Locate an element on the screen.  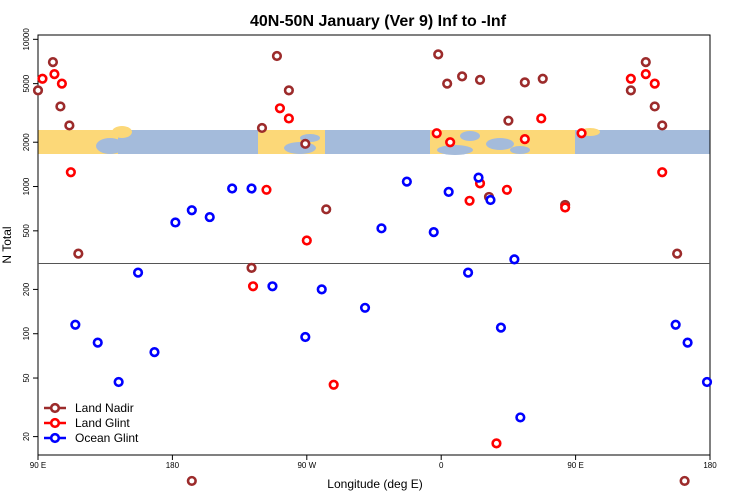
x-axis: 90 E 180 90 W 0 90 E 180 is located at coordinates (373, 462).